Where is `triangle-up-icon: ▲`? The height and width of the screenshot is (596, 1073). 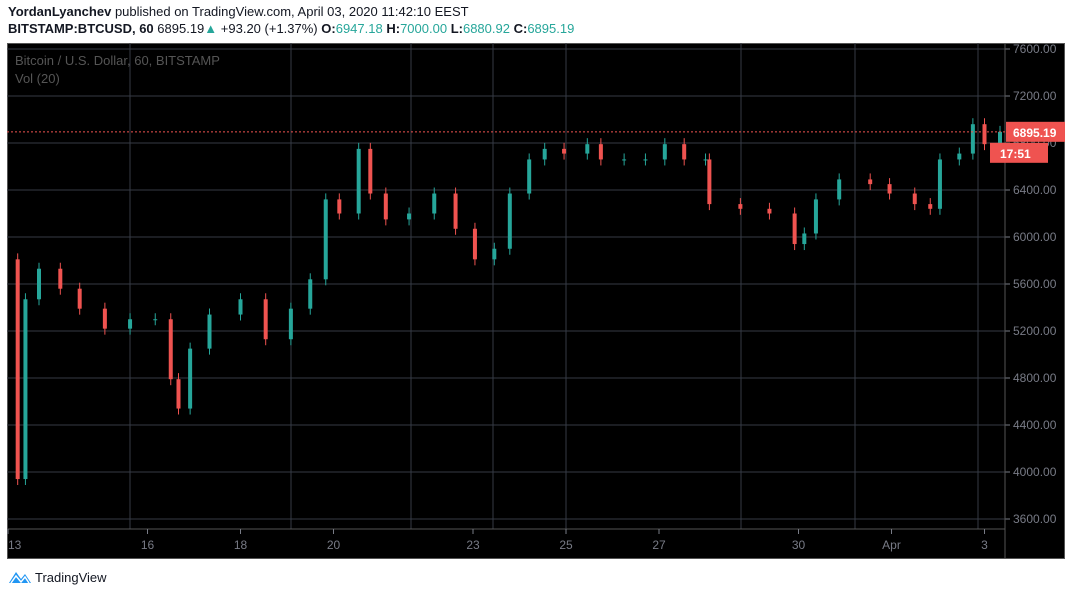
triangle-up-icon: ▲ is located at coordinates (211, 28).